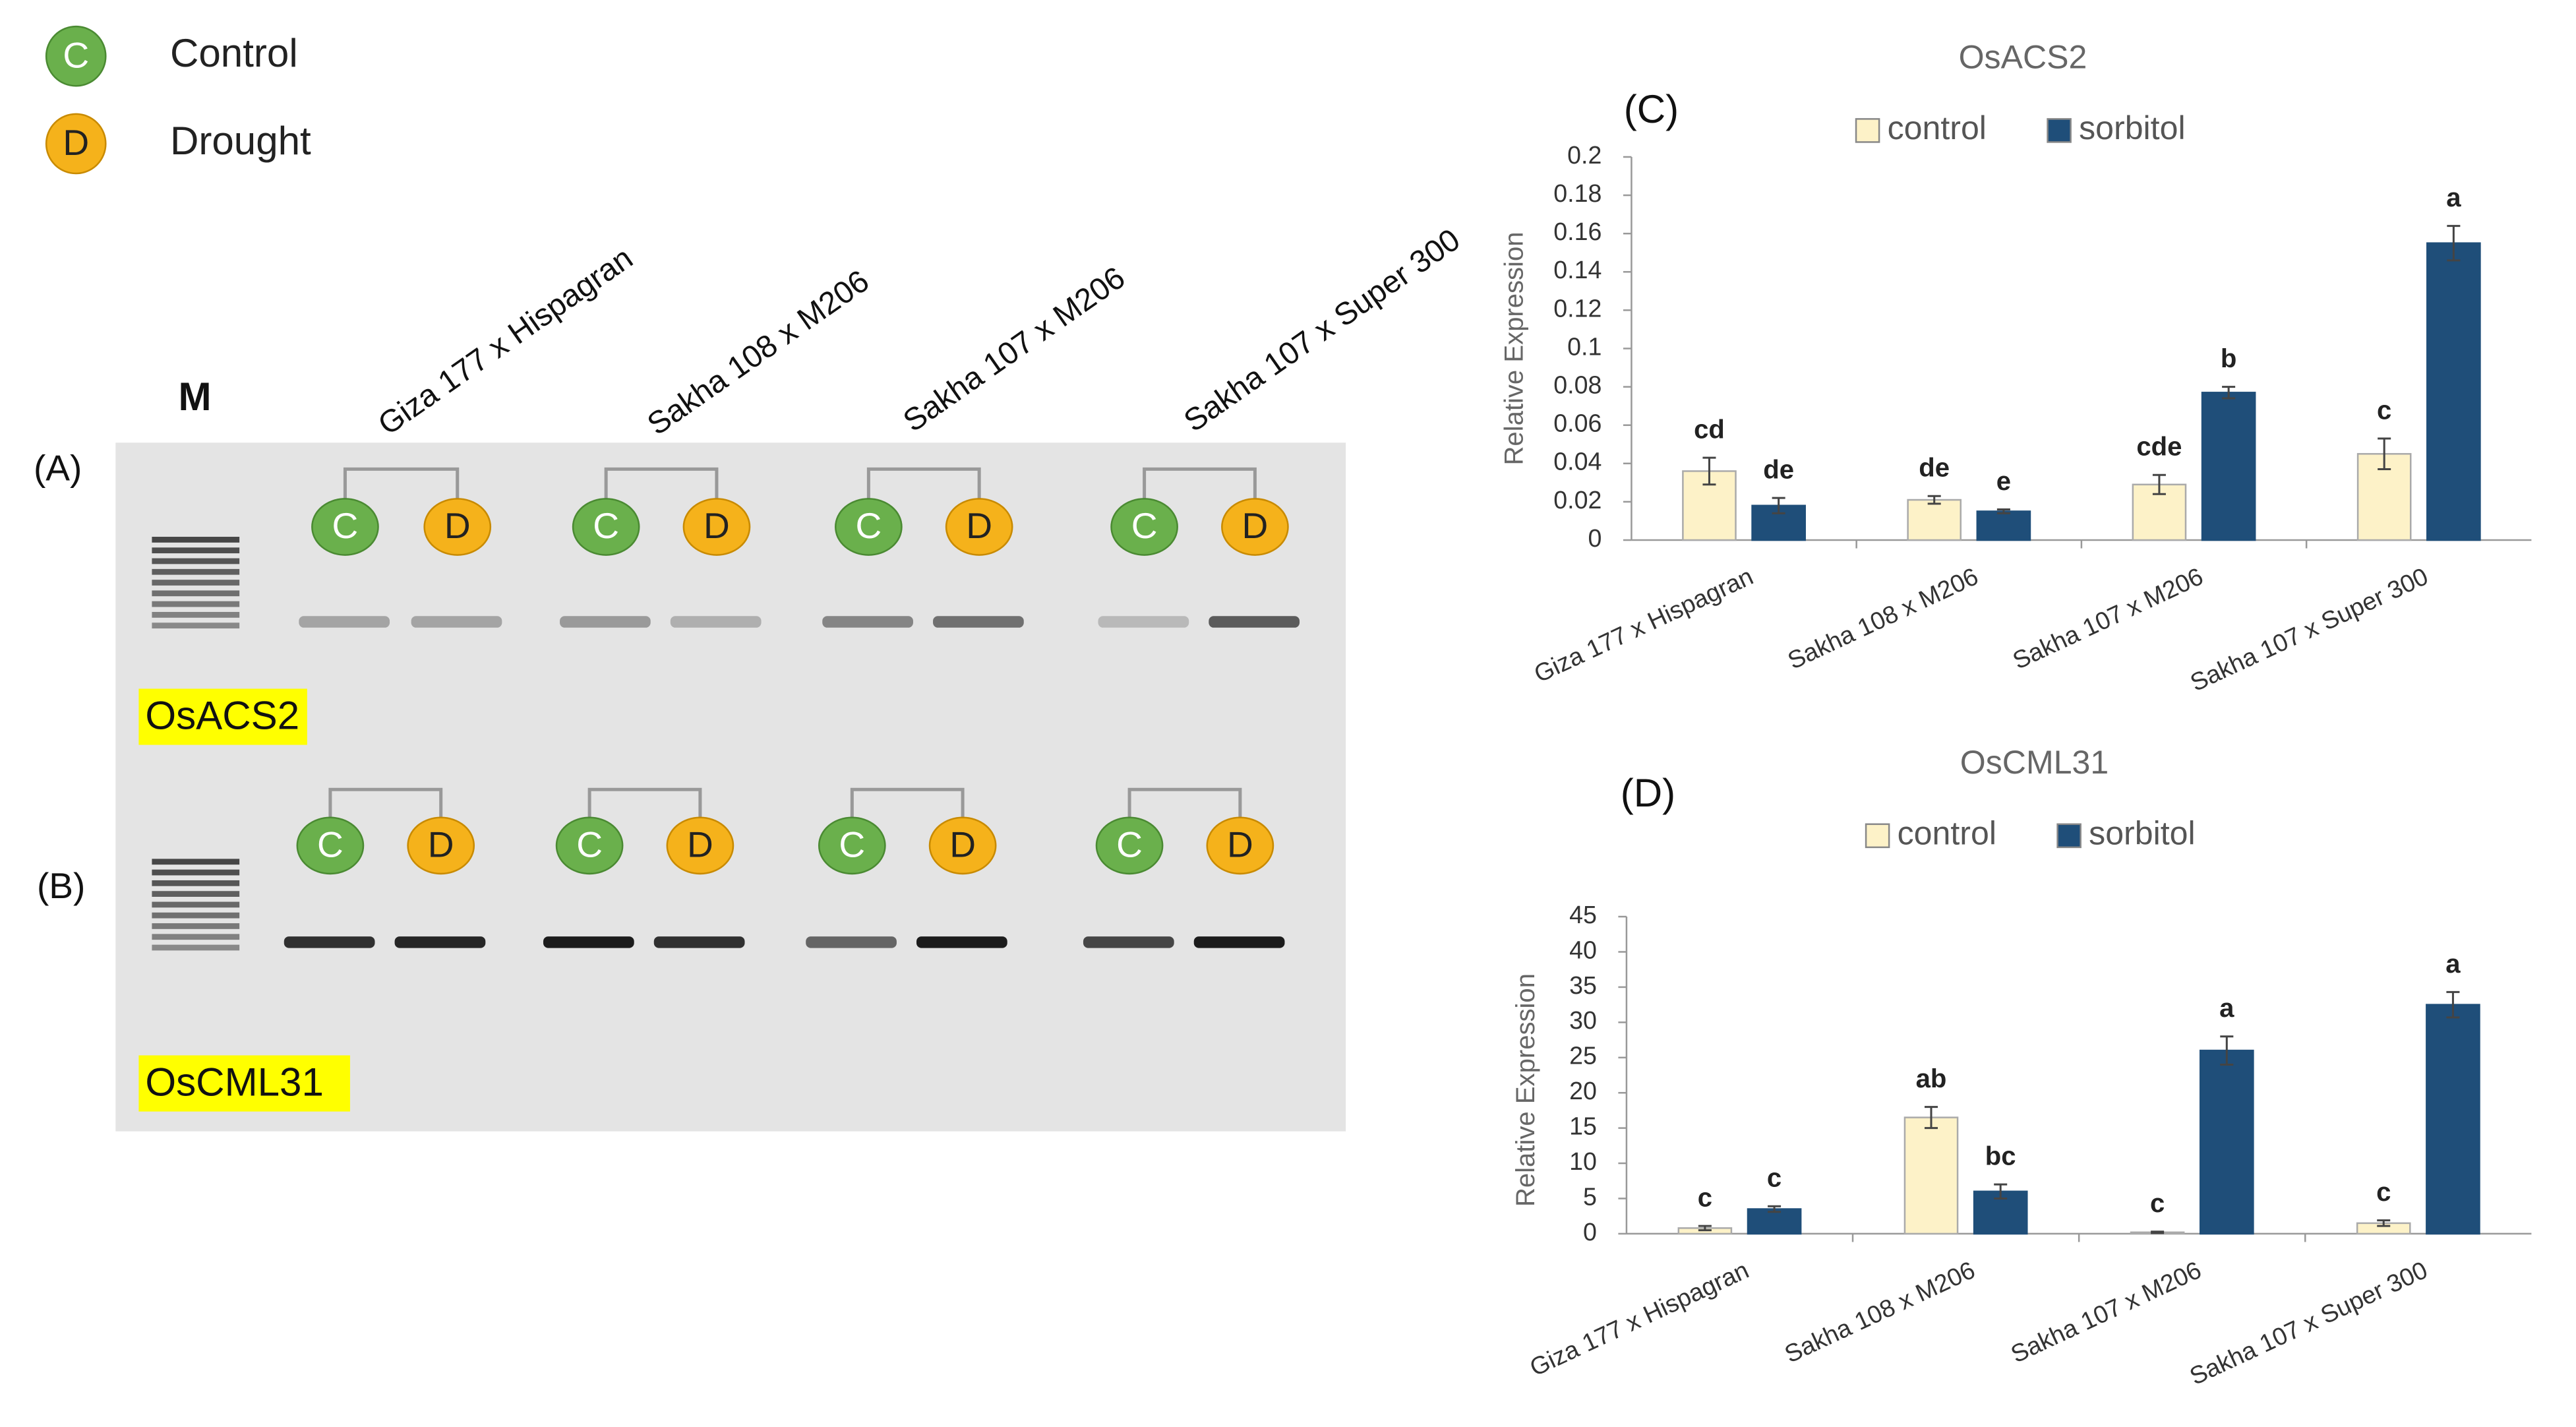  What do you see at coordinates (2034, 762) in the screenshot?
I see `chart-title: OsCML31` at bounding box center [2034, 762].